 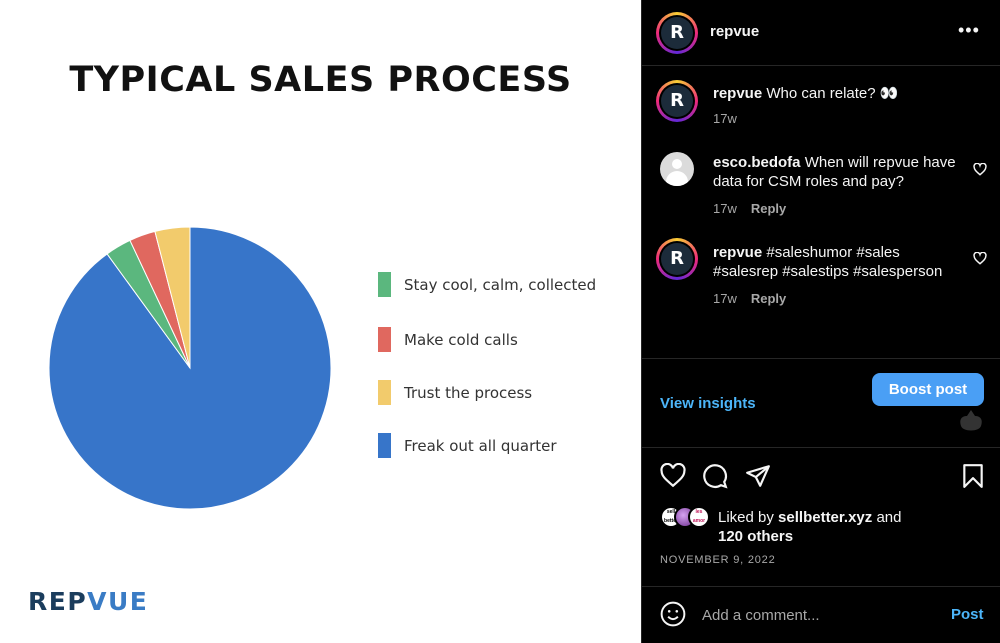 What do you see at coordinates (738, 93) in the screenshot?
I see `caption-username: repvue` at bounding box center [738, 93].